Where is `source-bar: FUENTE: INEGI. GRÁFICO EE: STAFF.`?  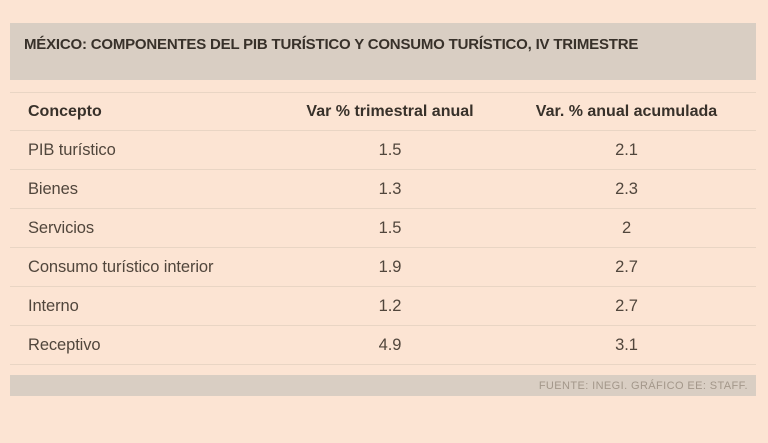
source-bar: FUENTE: INEGI. GRÁFICO EE: STAFF. is located at coordinates (383, 385).